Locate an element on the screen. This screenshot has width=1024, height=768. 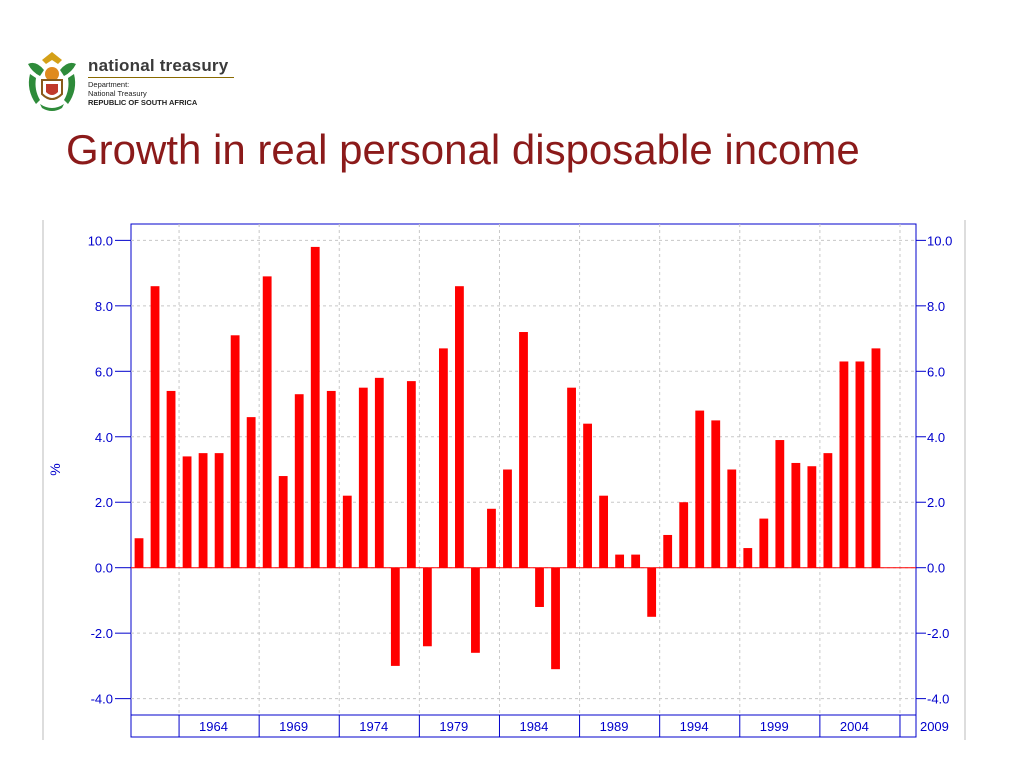
y-tick-label-left: -4.0 is located at coordinates (102, 699).